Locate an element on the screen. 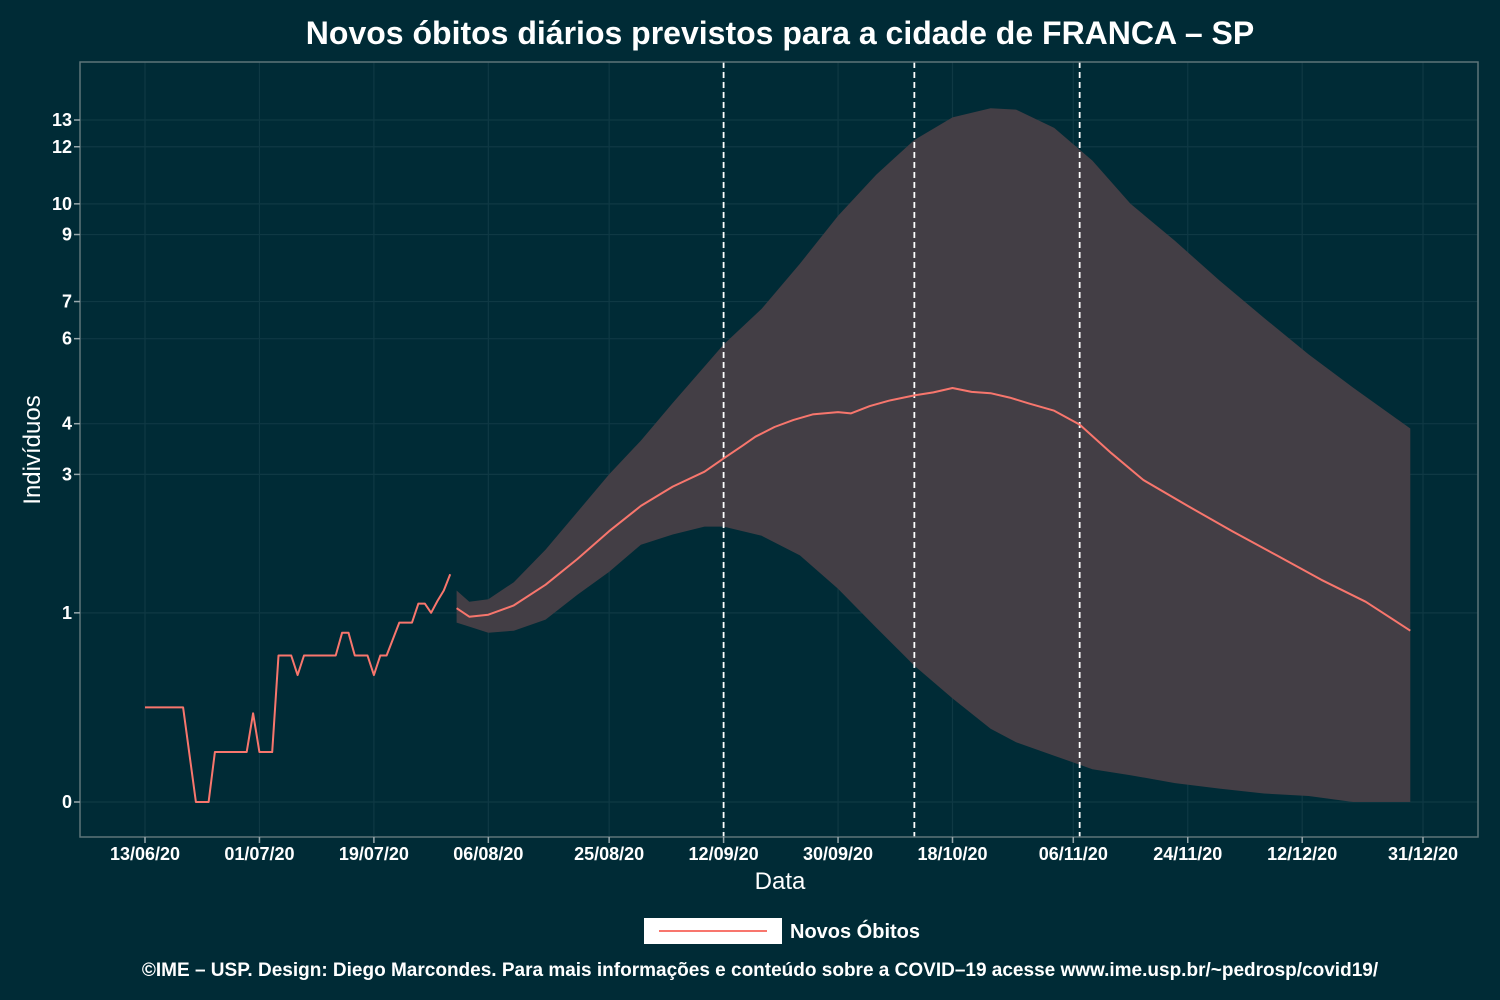  legend: Novos Óbitos is located at coordinates (782, 931).